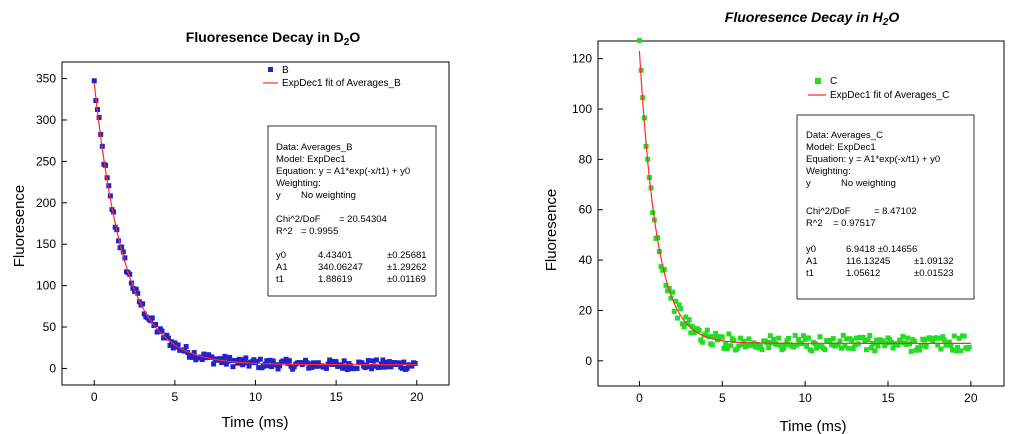 Image resolution: width=1017 pixels, height=434 pixels. Describe the element at coordinates (314, 147) in the screenshot. I see `info-line: Data: Averages_B` at that location.